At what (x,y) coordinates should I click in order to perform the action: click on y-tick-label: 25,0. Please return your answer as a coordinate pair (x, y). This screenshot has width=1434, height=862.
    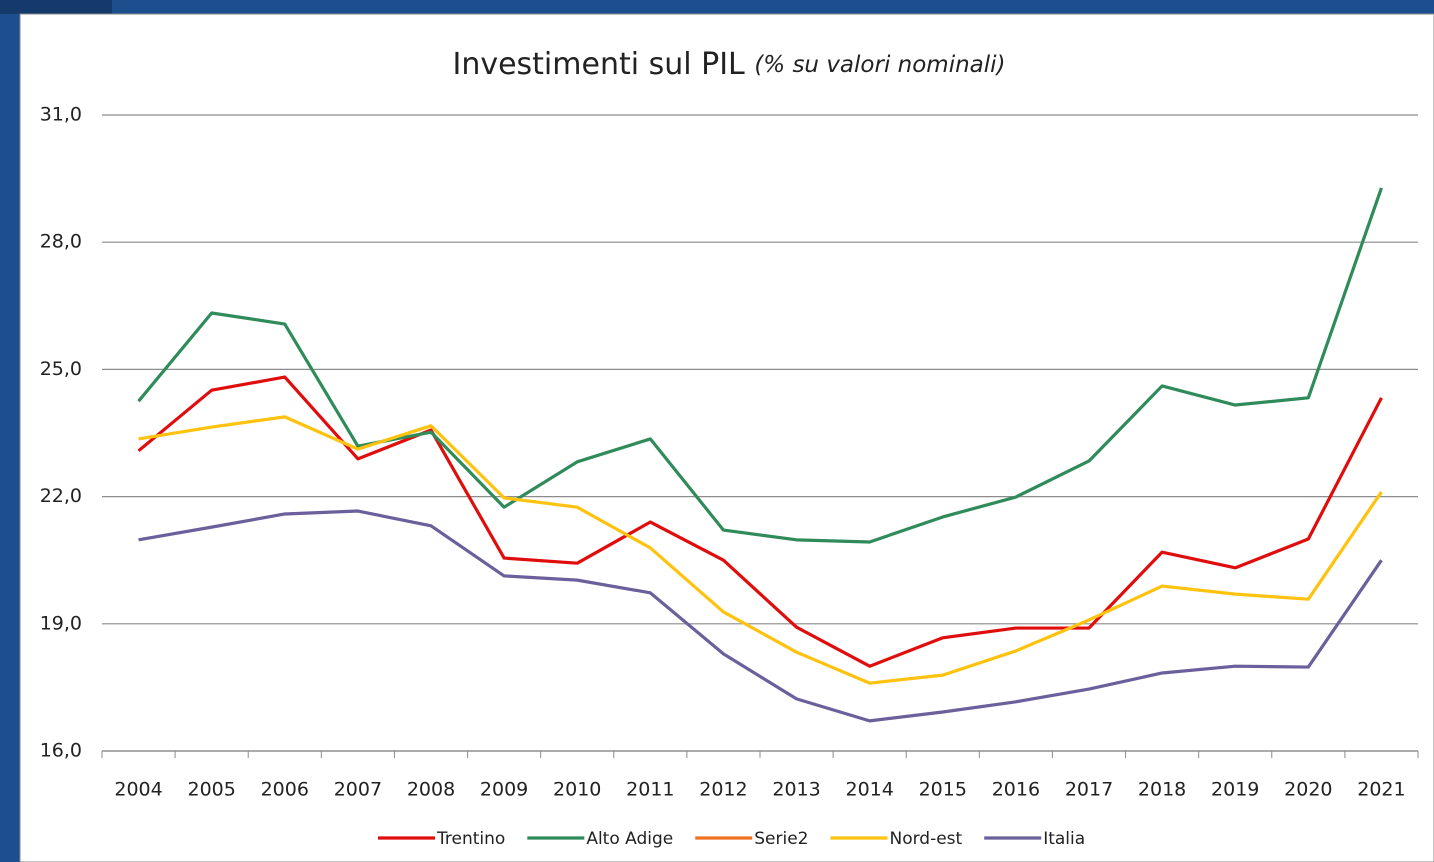
    Looking at the image, I should click on (61, 369).